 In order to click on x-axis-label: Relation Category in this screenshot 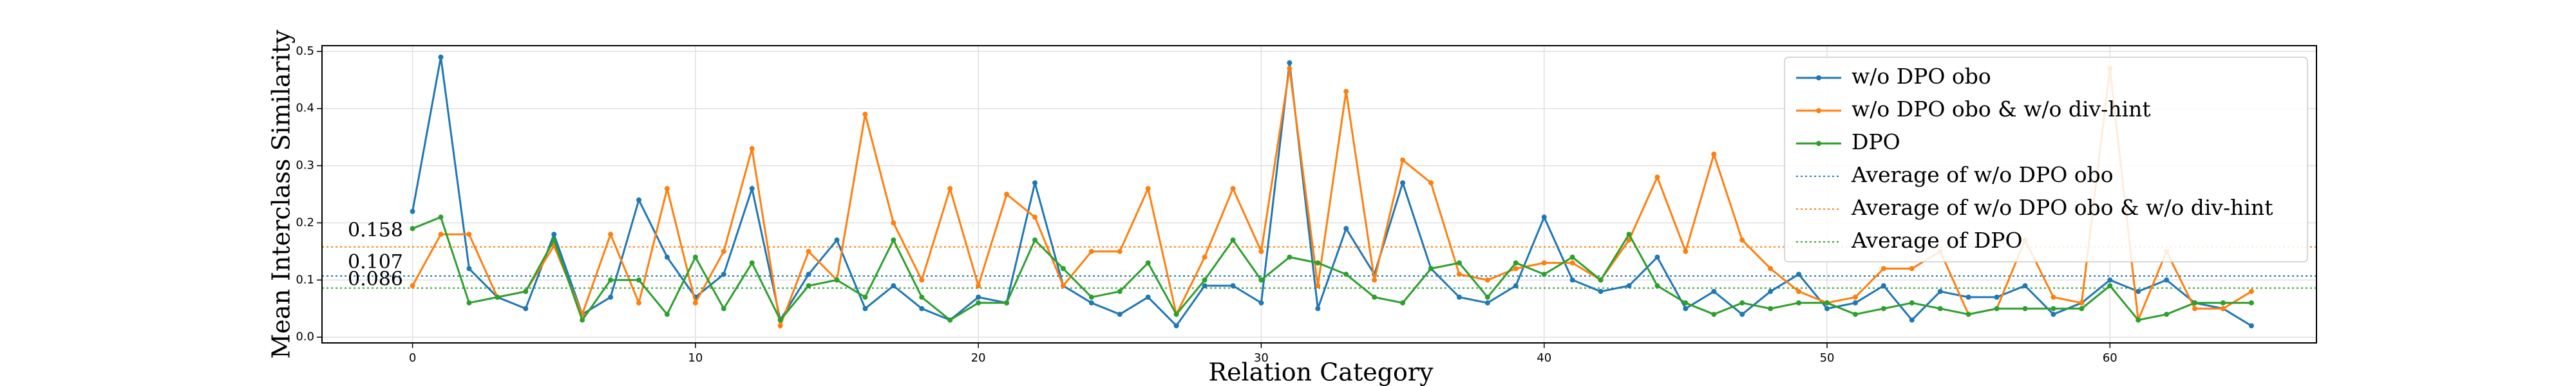, I will do `click(1321, 372)`.